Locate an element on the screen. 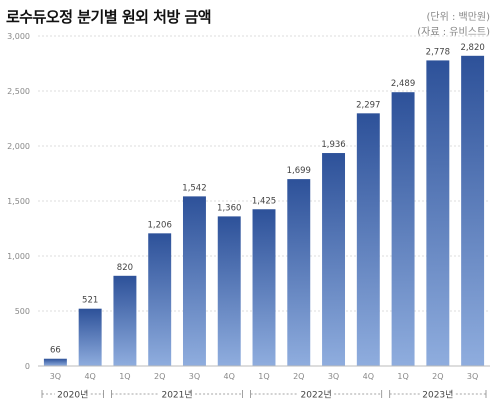 This screenshot has width=500, height=420. y-tick-label: 0 is located at coordinates (27, 366).